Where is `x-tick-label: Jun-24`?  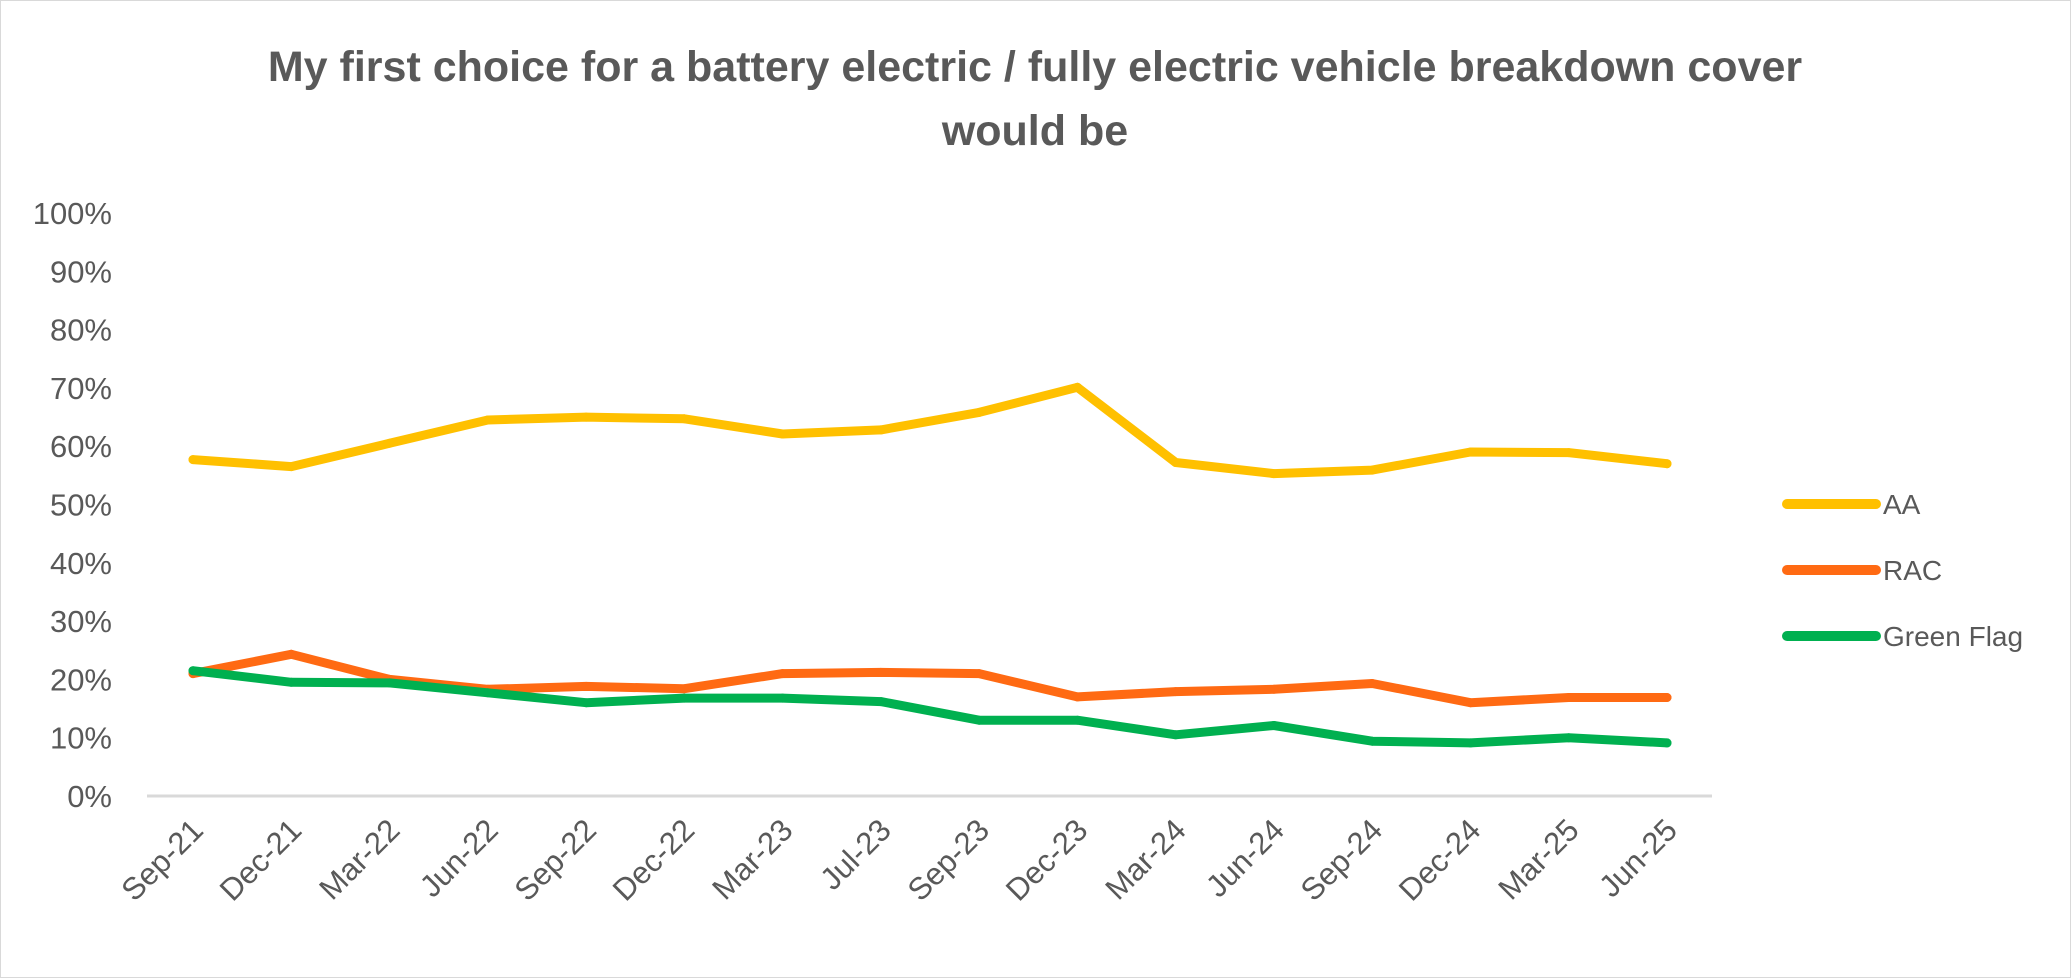
x-tick-label: Jun-24 is located at coordinates (1245, 858).